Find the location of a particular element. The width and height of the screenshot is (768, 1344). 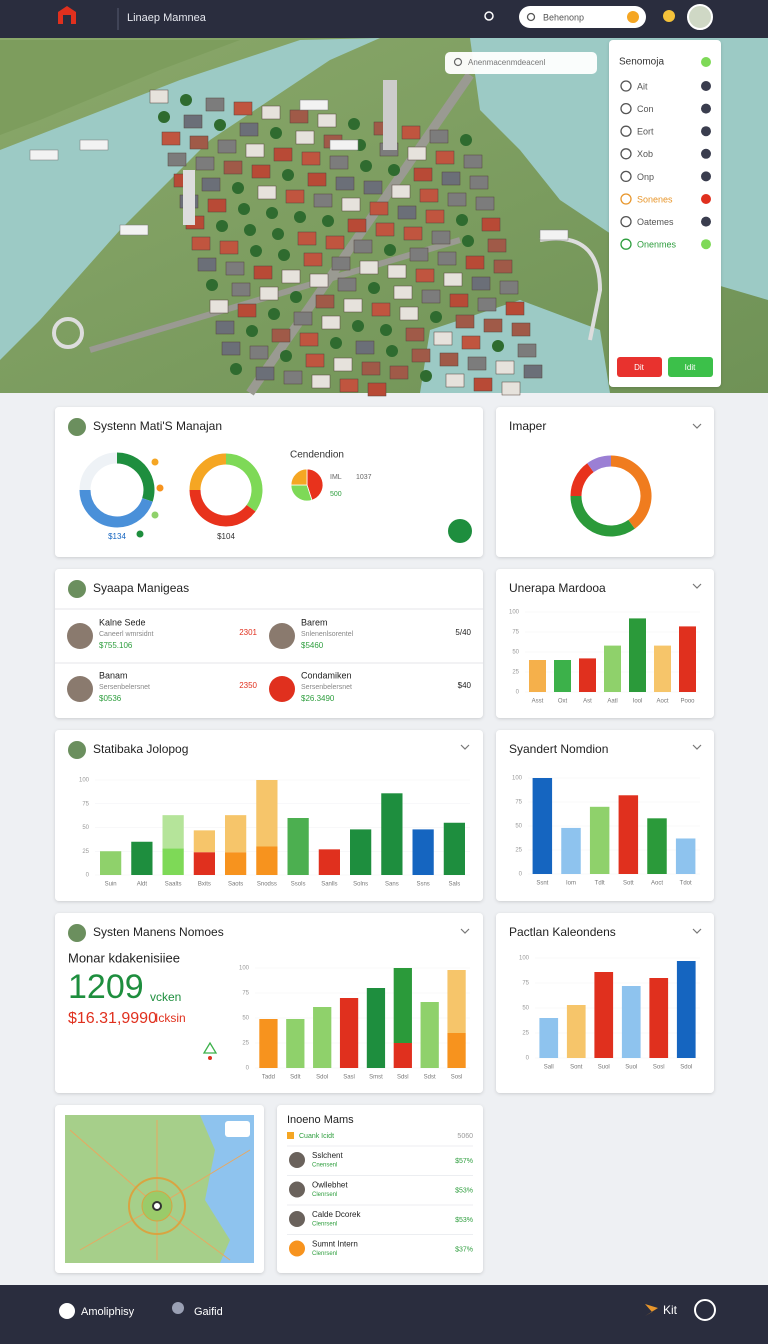

hero-search is located at coordinates (521, 63).